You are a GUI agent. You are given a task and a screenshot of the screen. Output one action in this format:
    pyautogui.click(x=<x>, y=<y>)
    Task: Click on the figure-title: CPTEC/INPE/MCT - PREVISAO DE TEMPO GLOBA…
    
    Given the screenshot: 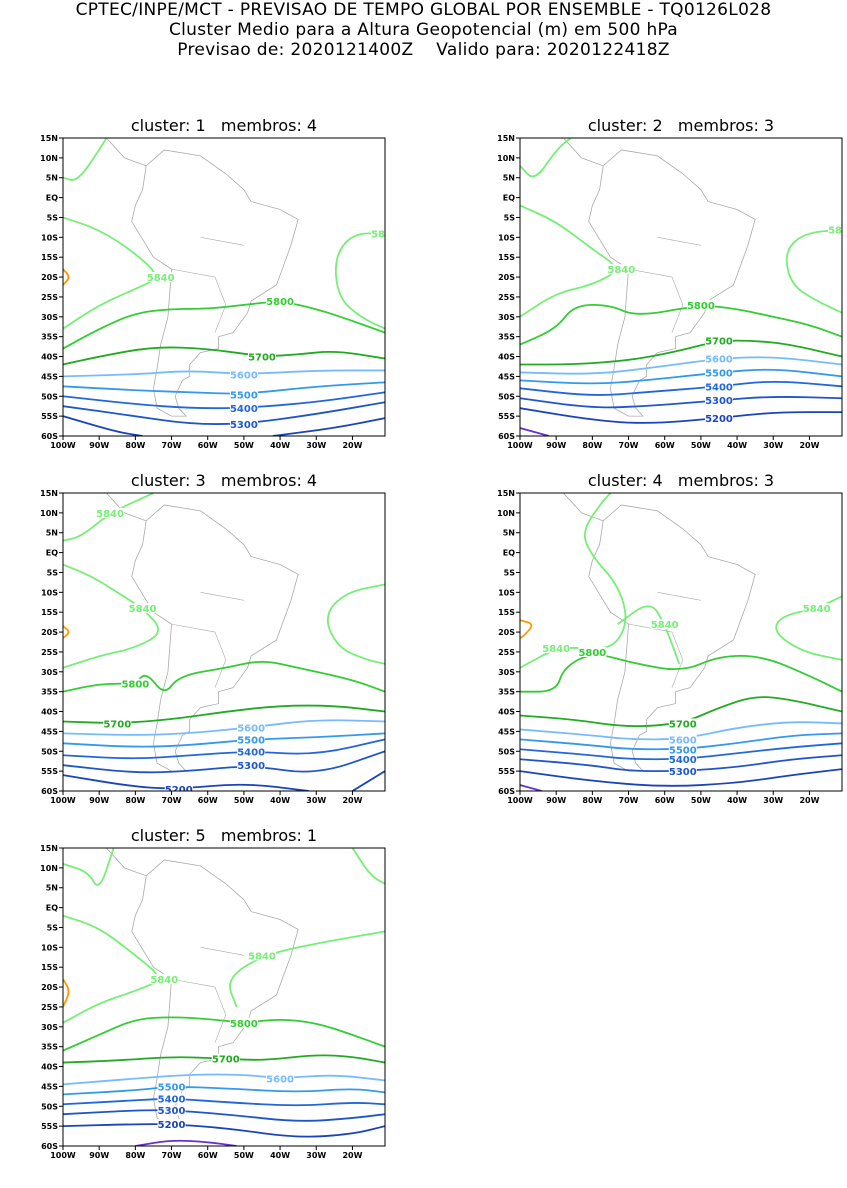 What is the action you would take?
    pyautogui.click(x=423, y=10)
    